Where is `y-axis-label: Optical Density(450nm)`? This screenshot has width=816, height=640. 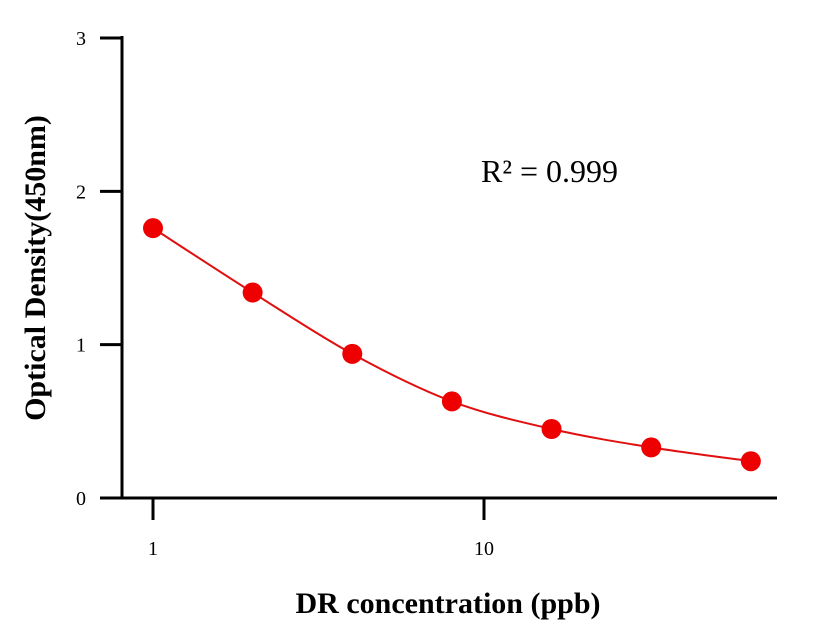
y-axis-label: Optical Density(450nm) is located at coordinates (35, 268).